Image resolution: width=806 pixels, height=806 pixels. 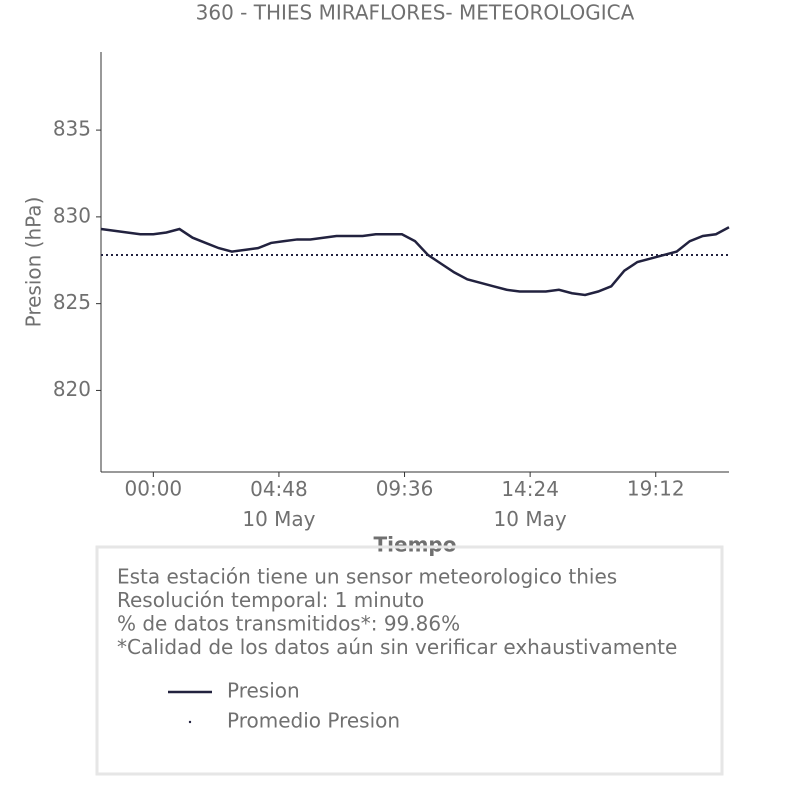 What do you see at coordinates (656, 489) in the screenshot?
I see `x-tick-label: 19:12` at bounding box center [656, 489].